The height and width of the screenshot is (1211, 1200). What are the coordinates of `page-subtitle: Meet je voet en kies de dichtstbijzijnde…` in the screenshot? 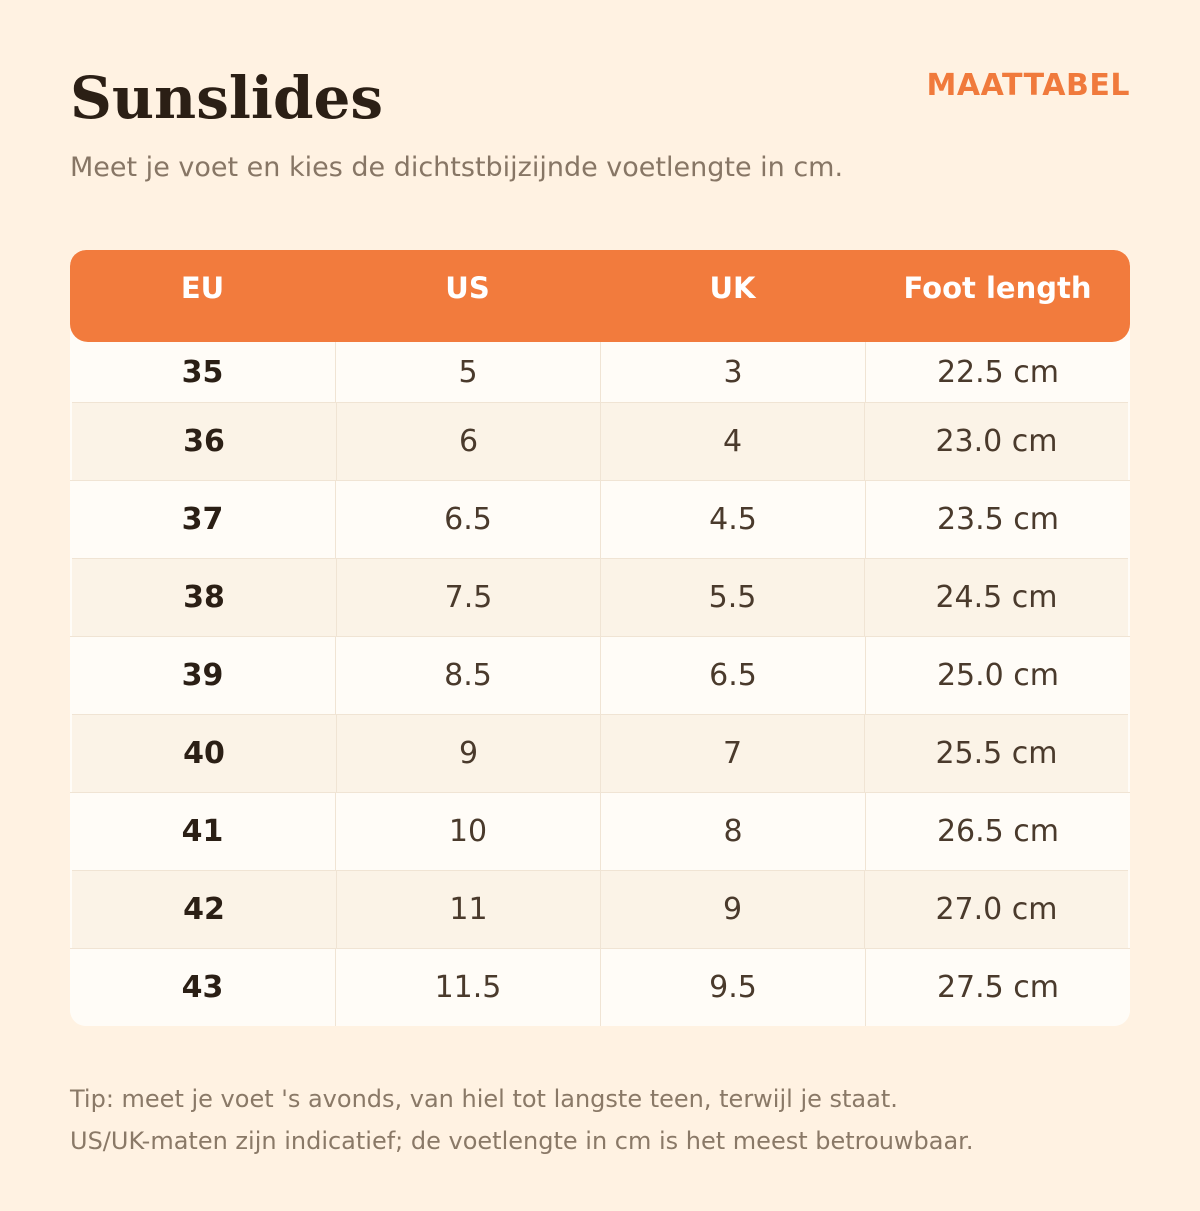 It's located at (457, 167).